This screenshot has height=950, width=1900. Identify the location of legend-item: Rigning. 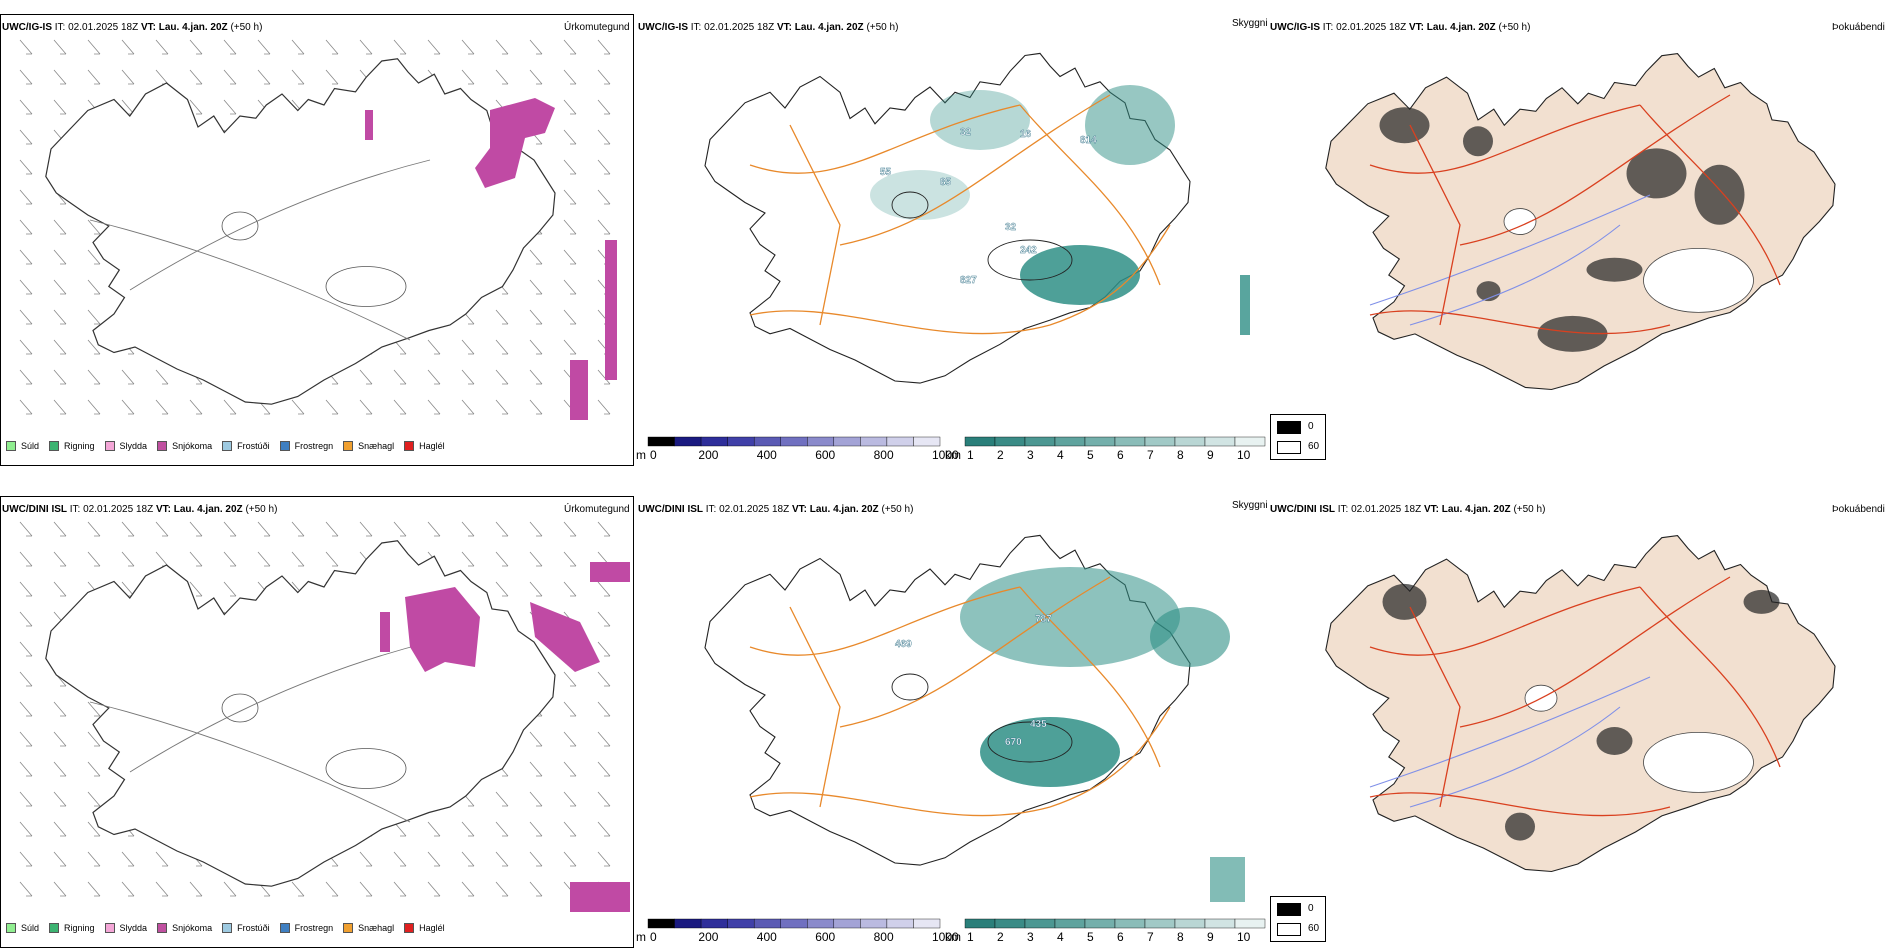
(72, 928).